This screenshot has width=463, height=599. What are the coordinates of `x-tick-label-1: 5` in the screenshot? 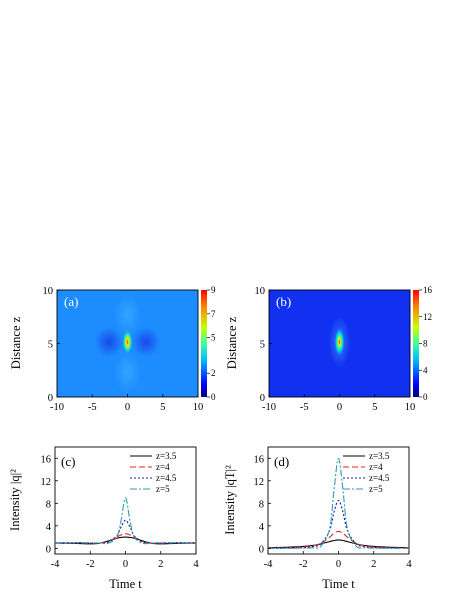 It's located at (374, 407).